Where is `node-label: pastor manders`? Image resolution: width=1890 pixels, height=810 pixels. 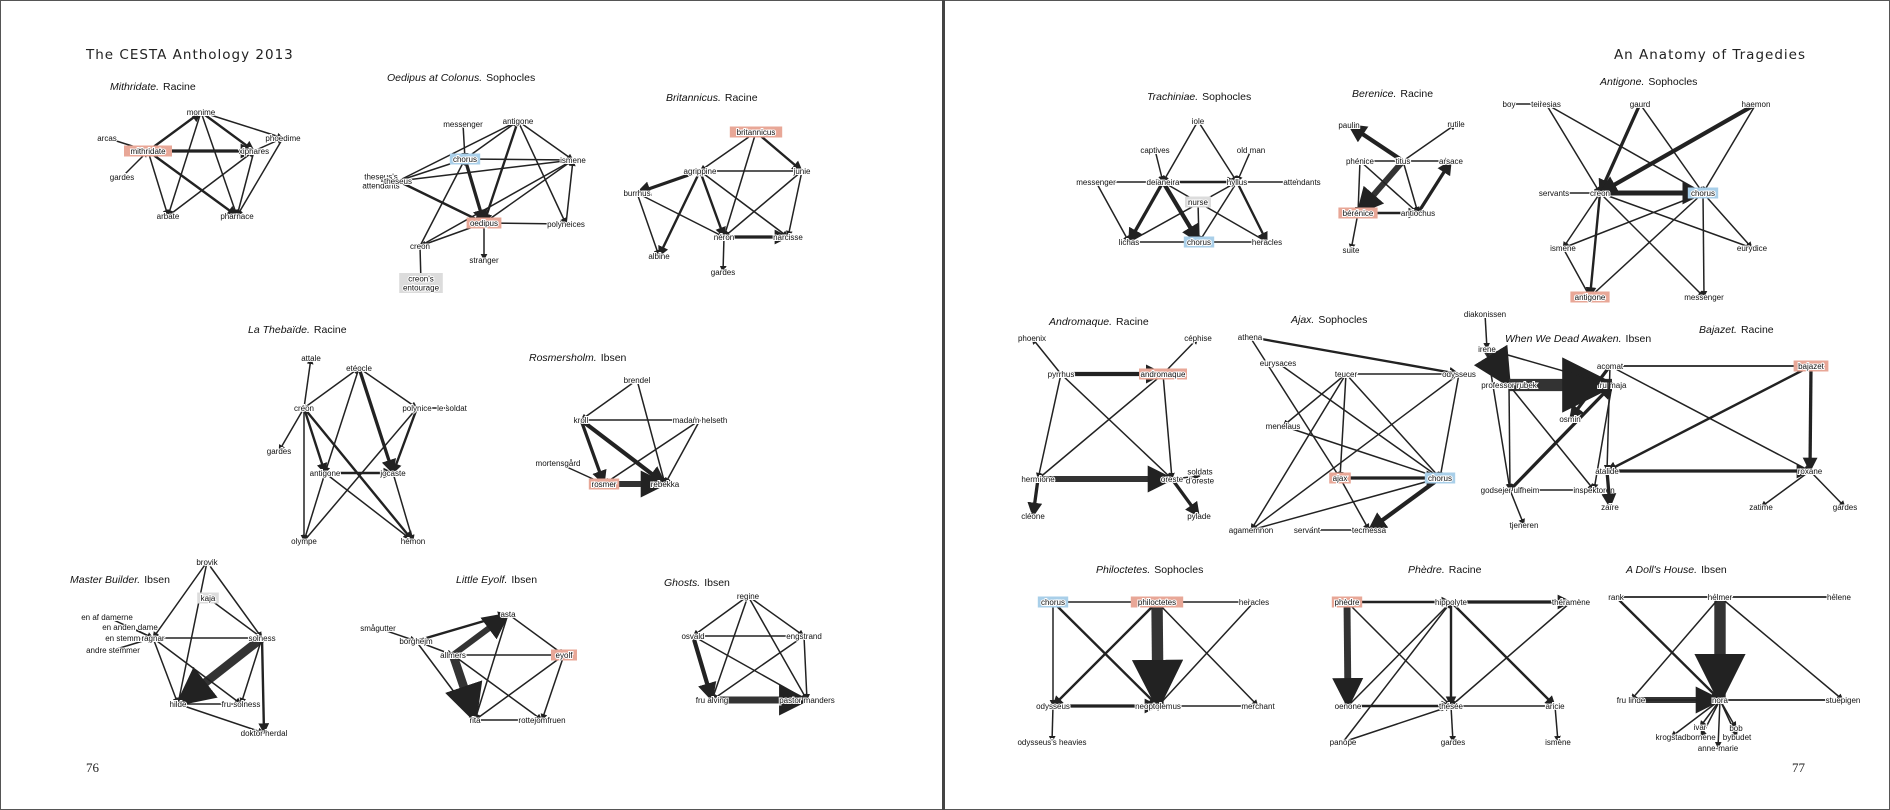 node-label: pastor manders is located at coordinates (807, 700).